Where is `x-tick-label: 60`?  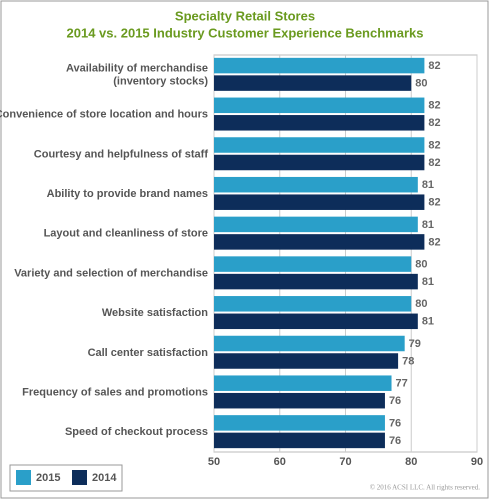 x-tick-label: 60 is located at coordinates (280, 462).